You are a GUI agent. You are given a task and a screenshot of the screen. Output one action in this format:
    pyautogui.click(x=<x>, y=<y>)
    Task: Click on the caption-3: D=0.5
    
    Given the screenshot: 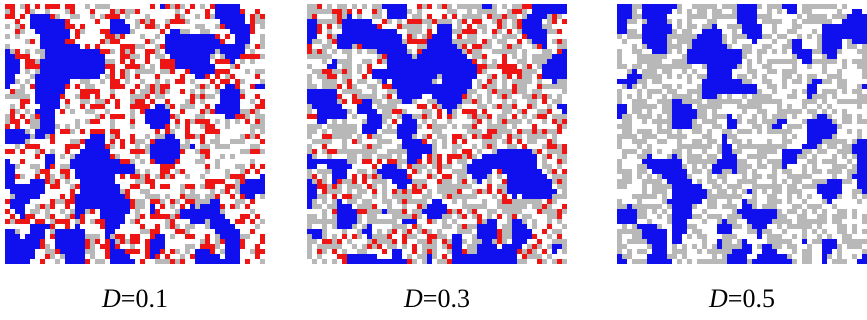 What is the action you would take?
    pyautogui.click(x=739, y=299)
    